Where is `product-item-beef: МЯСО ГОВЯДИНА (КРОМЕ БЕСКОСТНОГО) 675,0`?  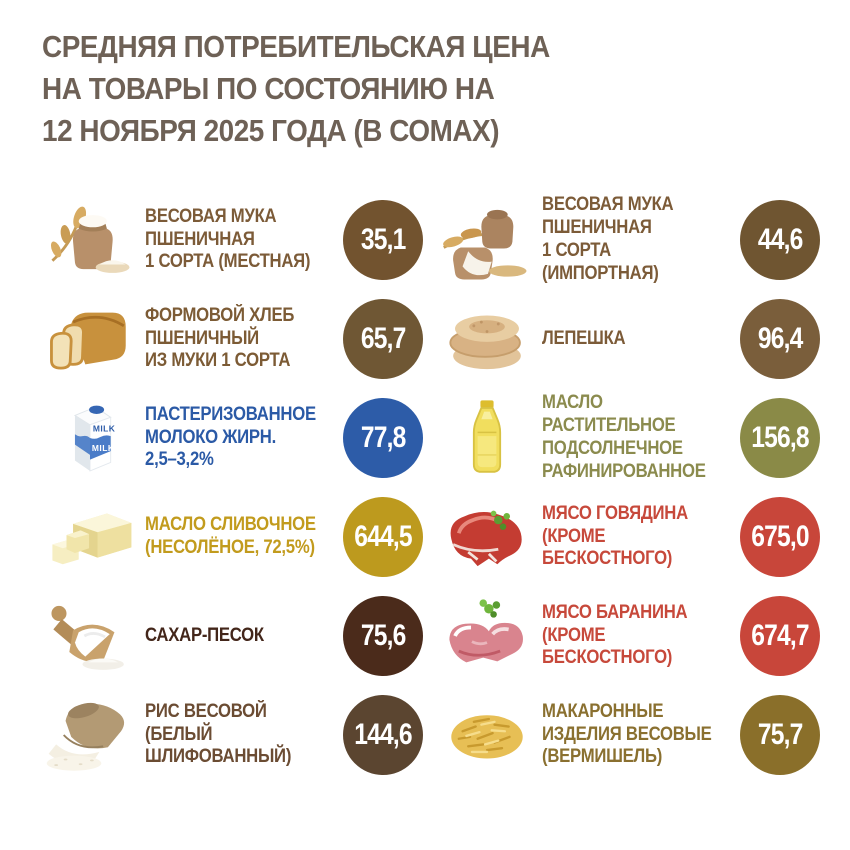
product-item-beef: МЯСО ГОВЯДИНА (КРОМЕ БЕСКОСТНОГО) 675,0 is located at coordinates (629, 536).